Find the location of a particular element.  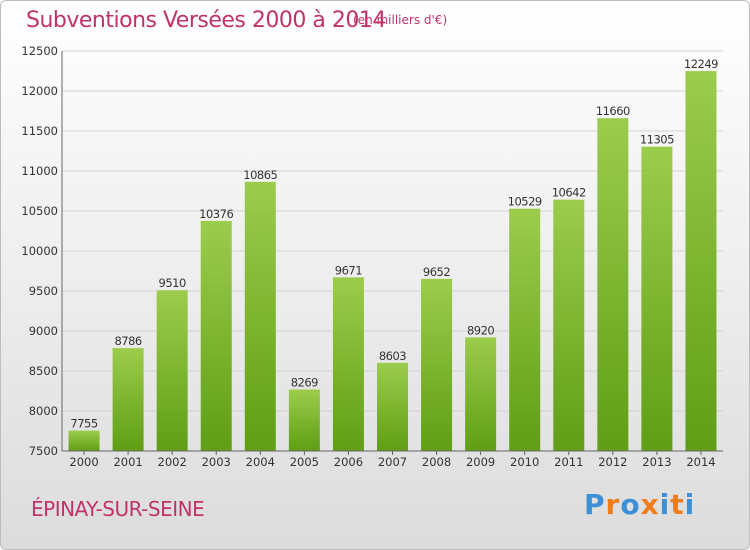

x-tick-label: 2008 is located at coordinates (436, 462).